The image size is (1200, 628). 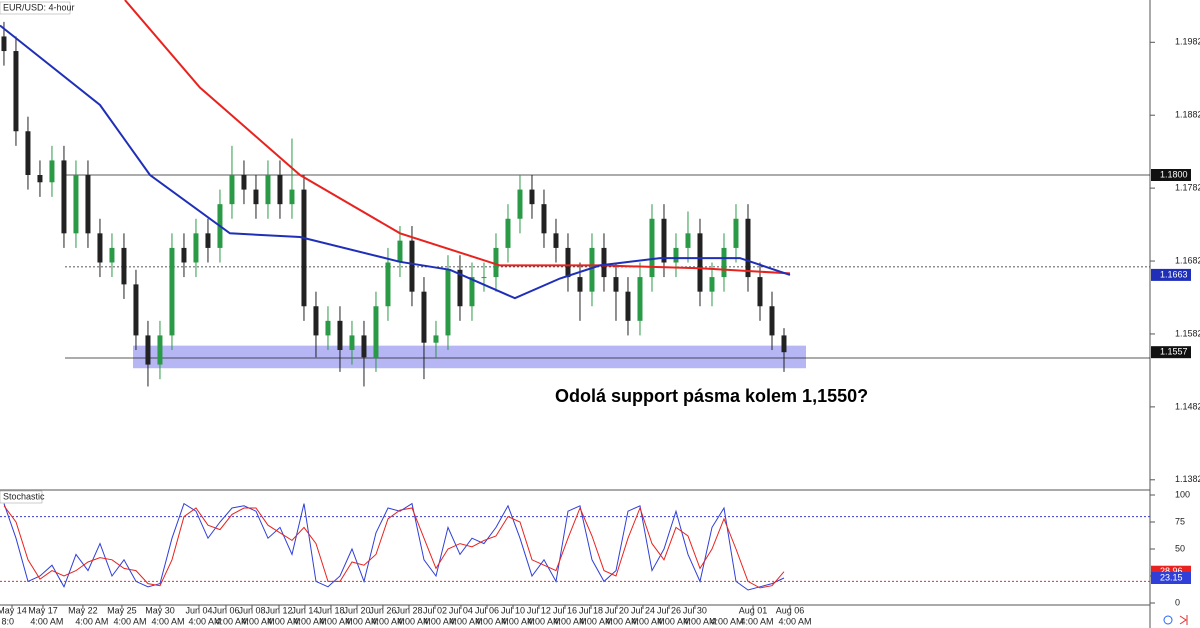 What do you see at coordinates (435, 610) in the screenshot?
I see `x-tick-label: Jul 02` at bounding box center [435, 610].